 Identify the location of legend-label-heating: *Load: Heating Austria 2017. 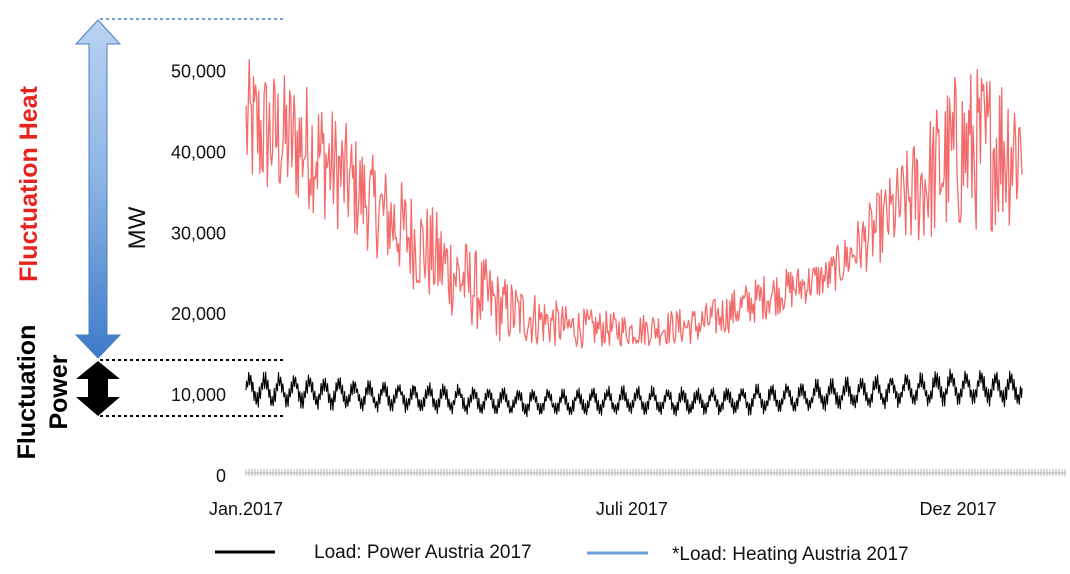
(790, 554).